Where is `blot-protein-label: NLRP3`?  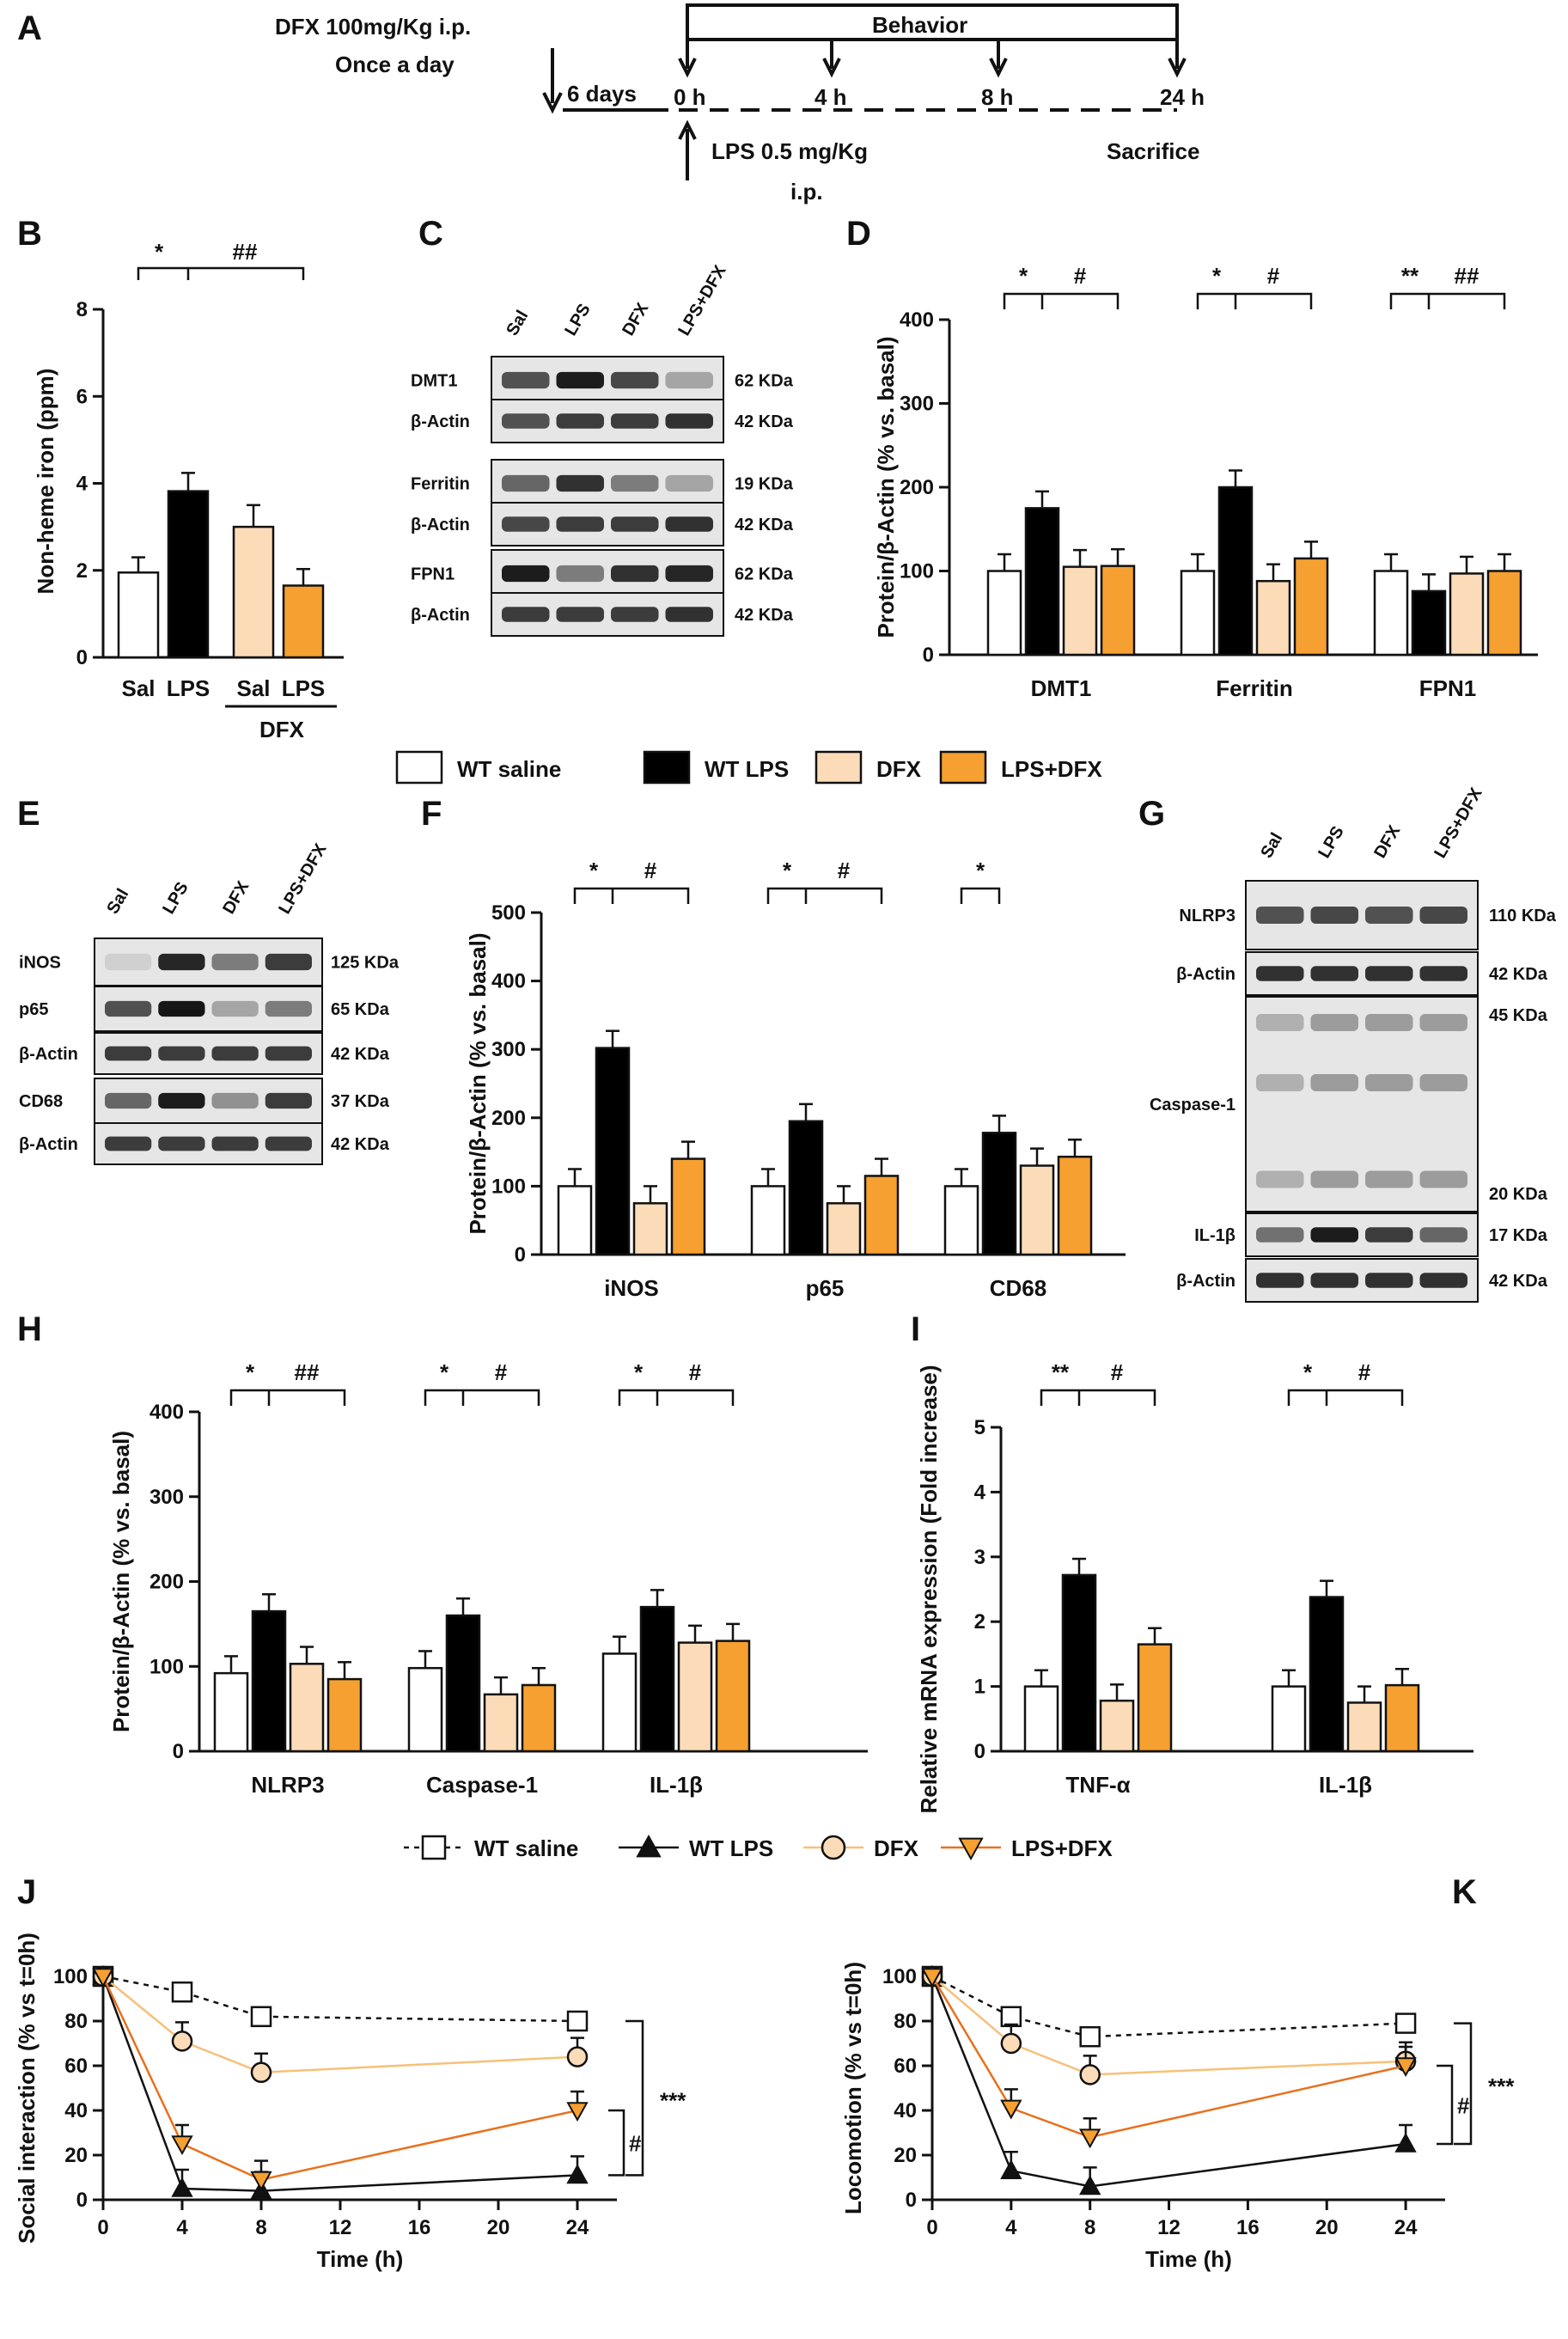 blot-protein-label: NLRP3 is located at coordinates (1207, 916).